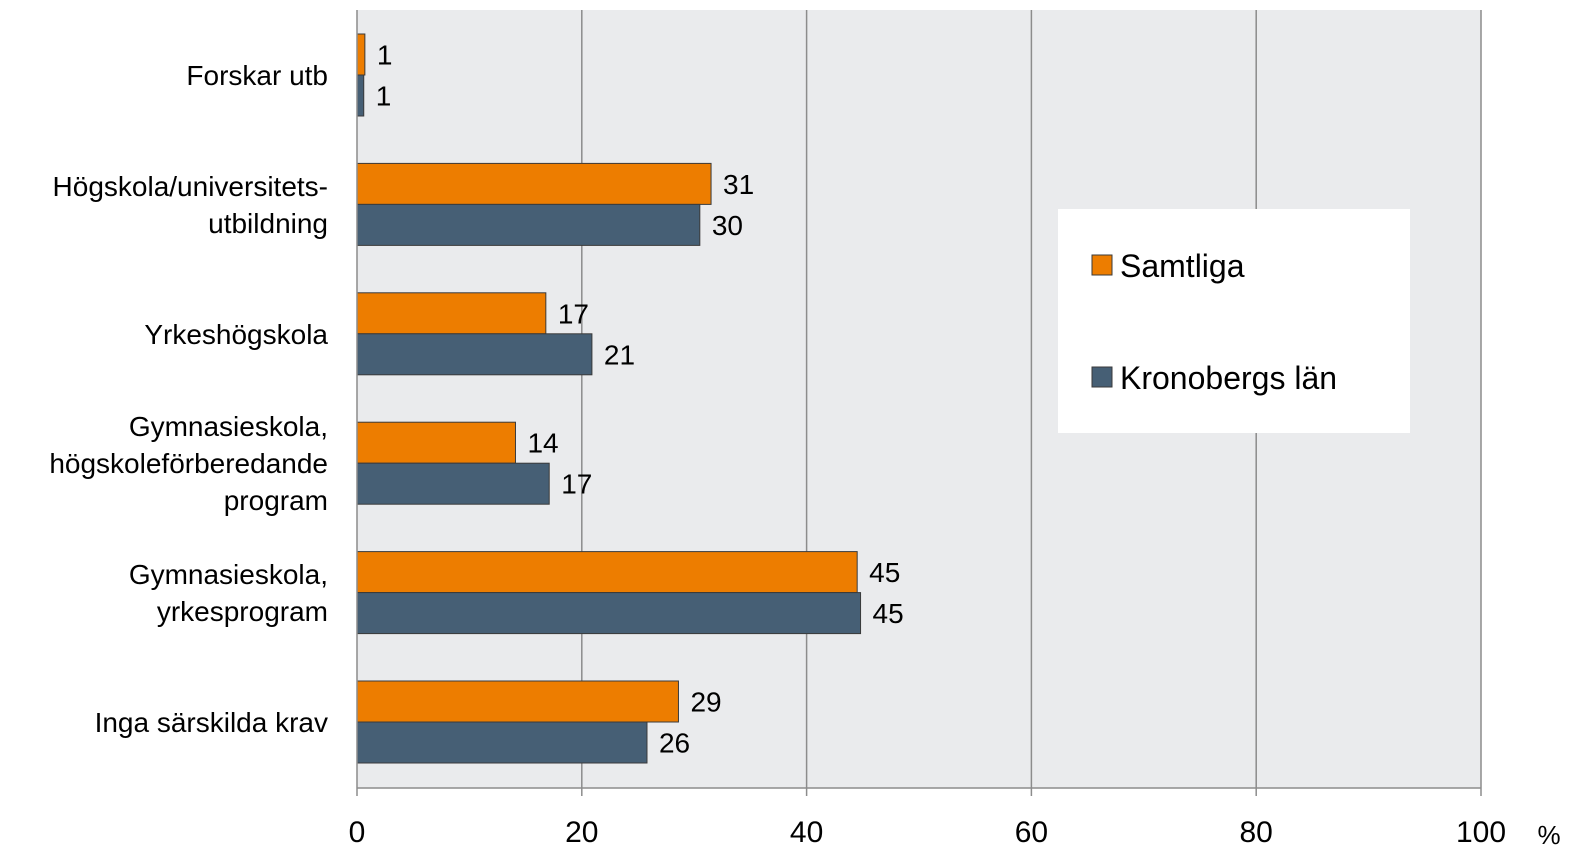  Describe the element at coordinates (1182, 266) in the screenshot. I see `legend-label: Samtliga` at that location.